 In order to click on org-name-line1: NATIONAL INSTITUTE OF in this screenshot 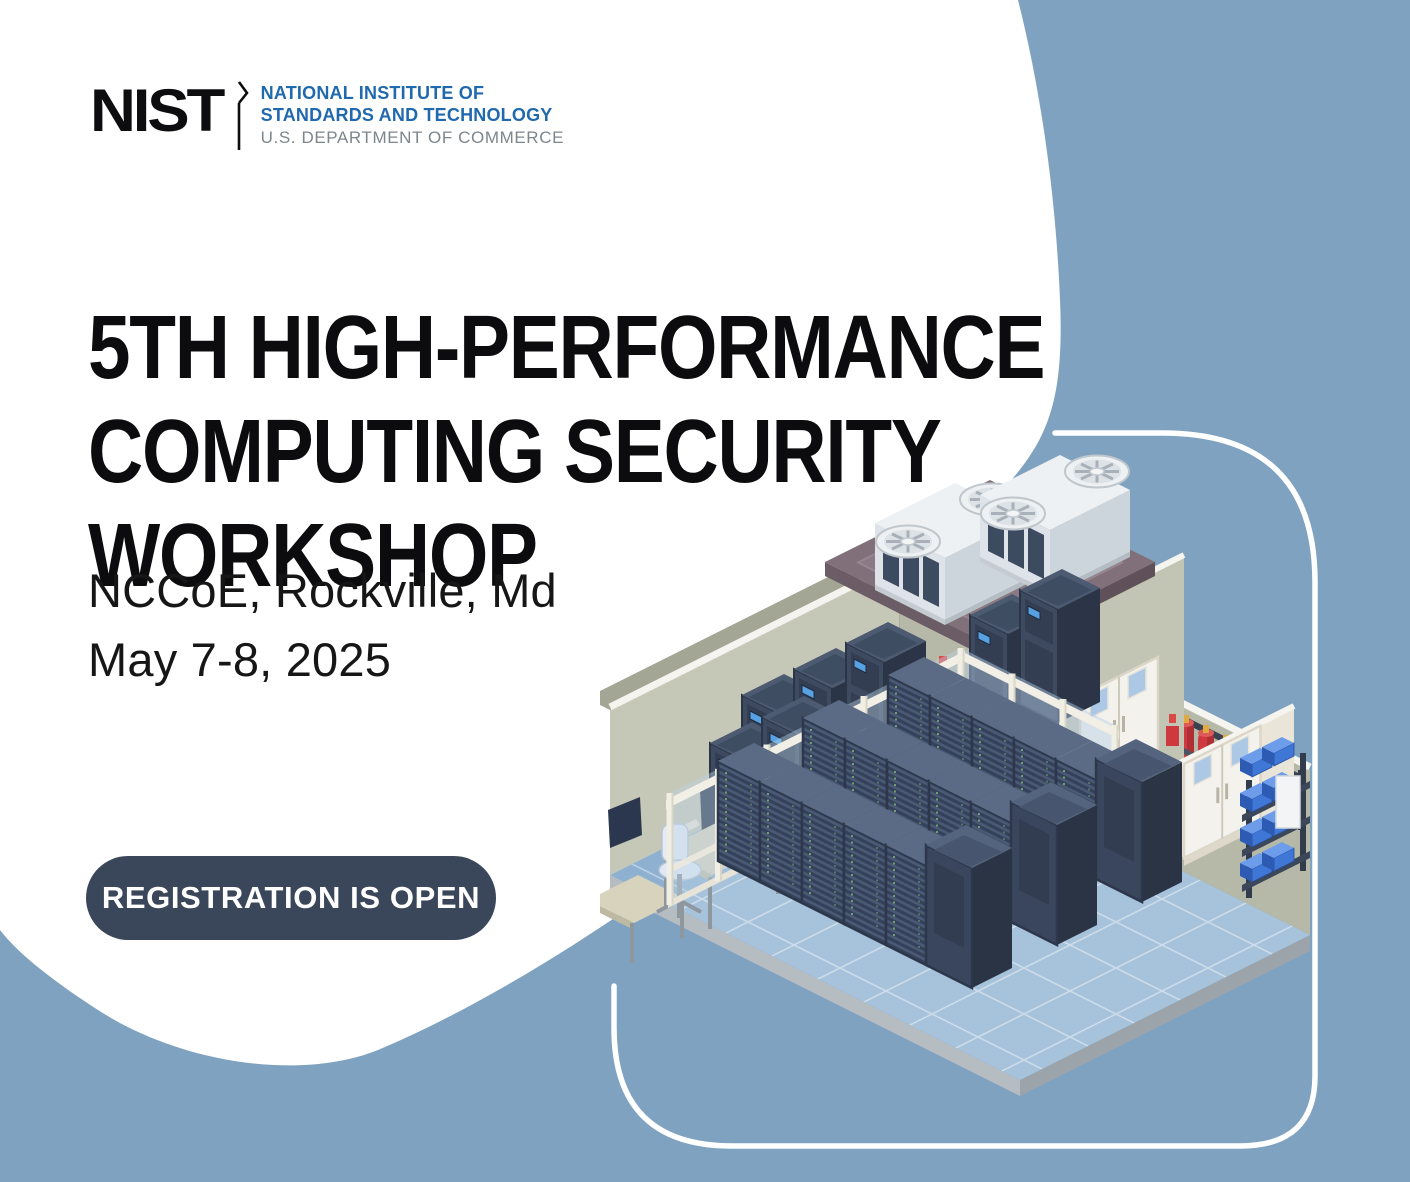, I will do `click(372, 93)`.